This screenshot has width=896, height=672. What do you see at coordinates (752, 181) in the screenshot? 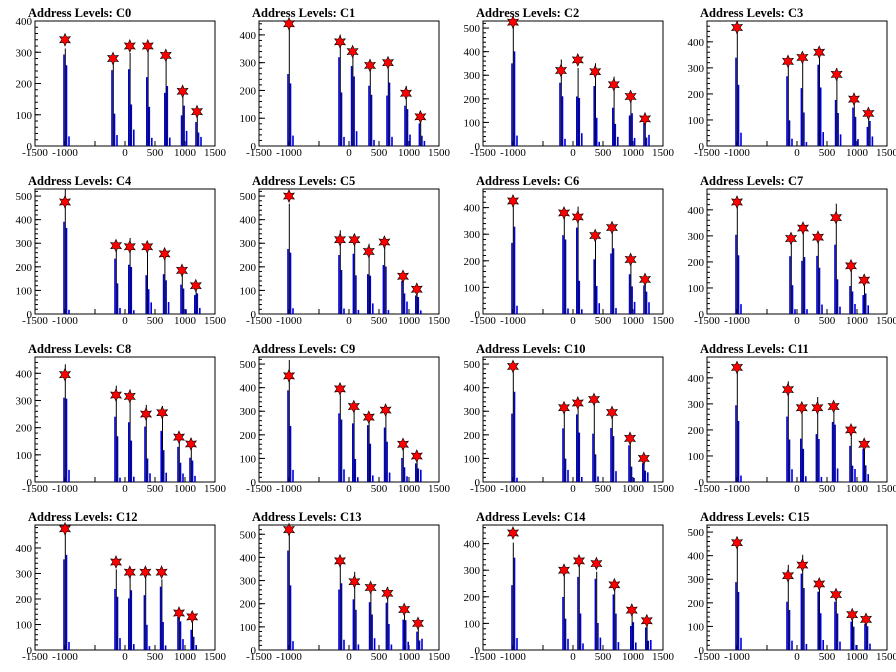
I see `chart-title: Address Levels: C7` at bounding box center [752, 181].